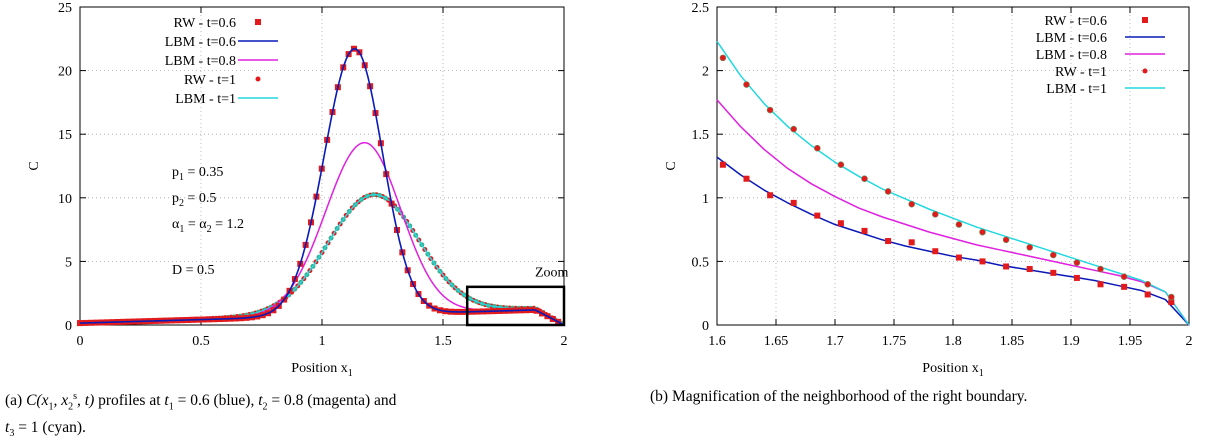 This screenshot has height=447, width=1207. Describe the element at coordinates (71, 407) in the screenshot. I see `caption-a-sub2: 2` at that location.